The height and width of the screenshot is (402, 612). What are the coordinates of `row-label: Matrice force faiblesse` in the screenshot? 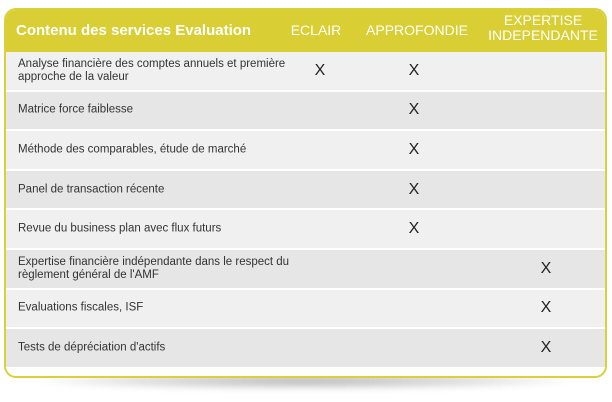 It's located at (76, 109).